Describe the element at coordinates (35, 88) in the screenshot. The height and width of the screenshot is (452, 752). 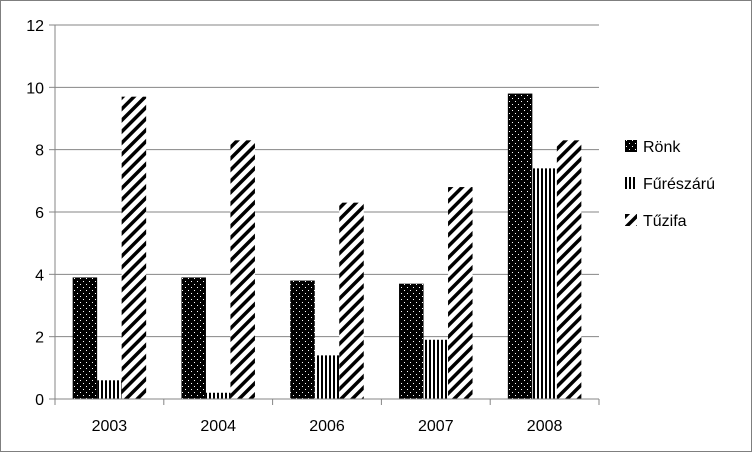
I see `y-tick-label: 10` at that location.